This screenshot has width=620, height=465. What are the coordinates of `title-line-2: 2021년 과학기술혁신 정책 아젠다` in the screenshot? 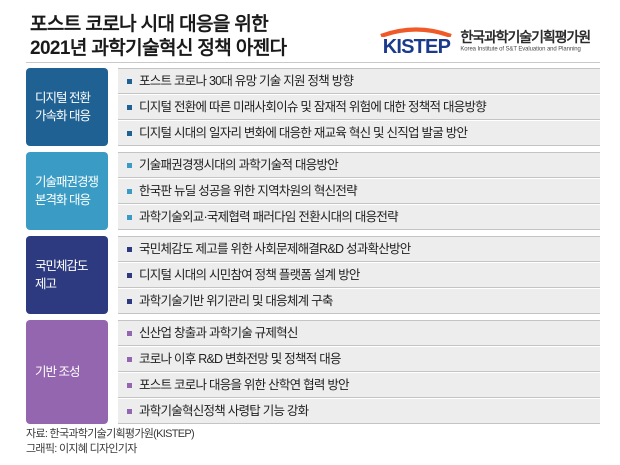 It's located at (158, 48).